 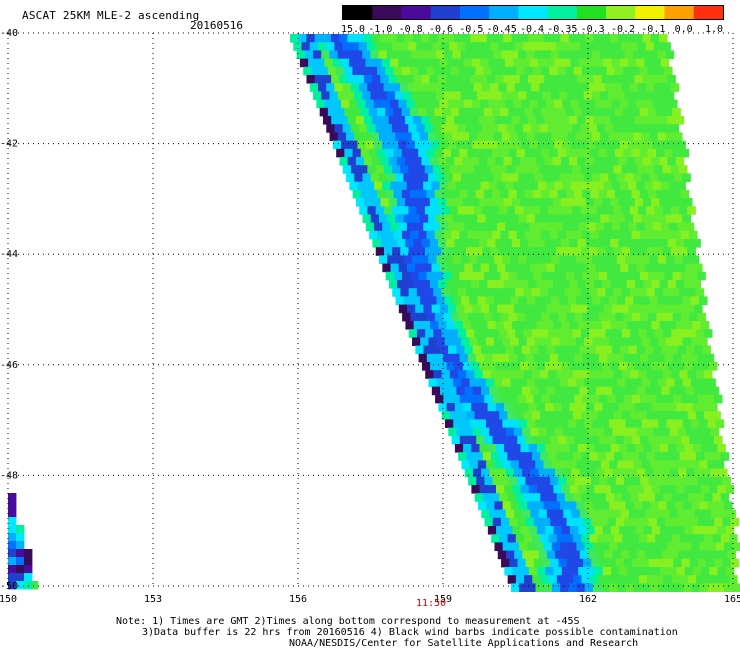 I want to click on colorbar-label: -0.6, so click(x=441, y=29).